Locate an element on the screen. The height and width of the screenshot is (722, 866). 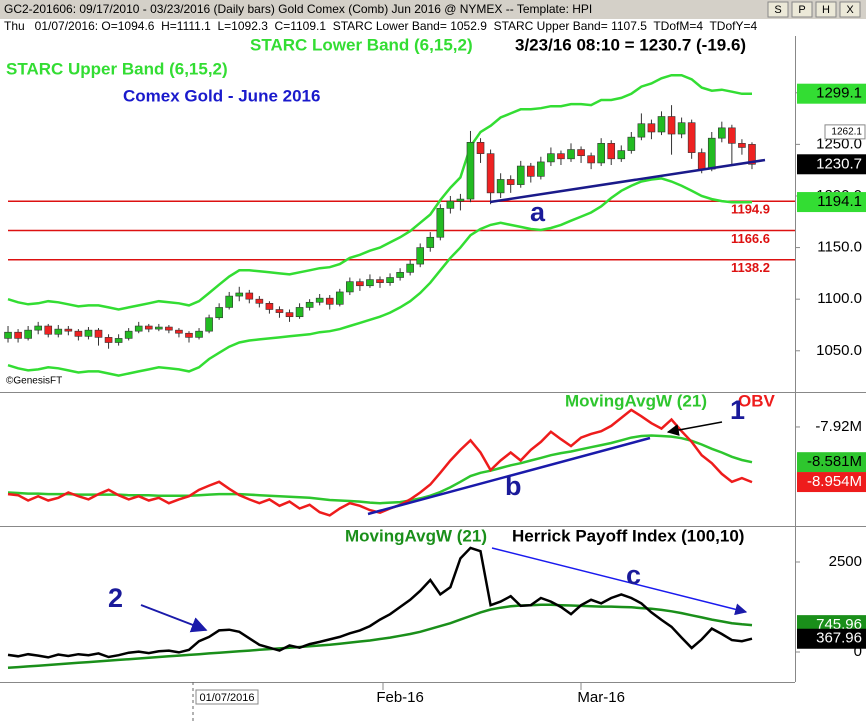
y-tick-label: 1250.0 is located at coordinates (839, 143).